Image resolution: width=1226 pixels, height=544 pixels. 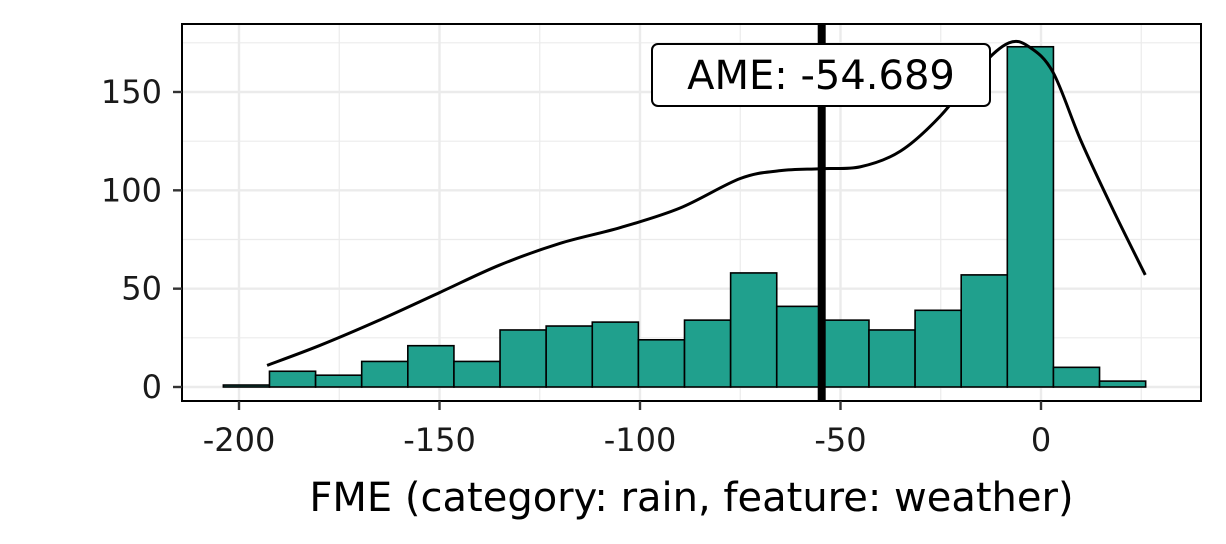 I want to click on x-tick-label: 0, so click(x=1041, y=440).